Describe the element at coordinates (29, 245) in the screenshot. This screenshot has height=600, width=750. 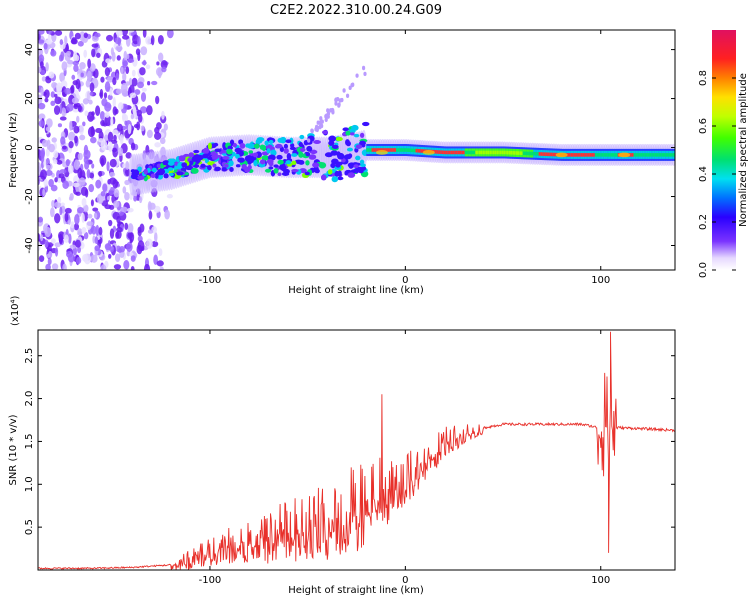
I see `spectrogram-ytick-label: -40` at that location.